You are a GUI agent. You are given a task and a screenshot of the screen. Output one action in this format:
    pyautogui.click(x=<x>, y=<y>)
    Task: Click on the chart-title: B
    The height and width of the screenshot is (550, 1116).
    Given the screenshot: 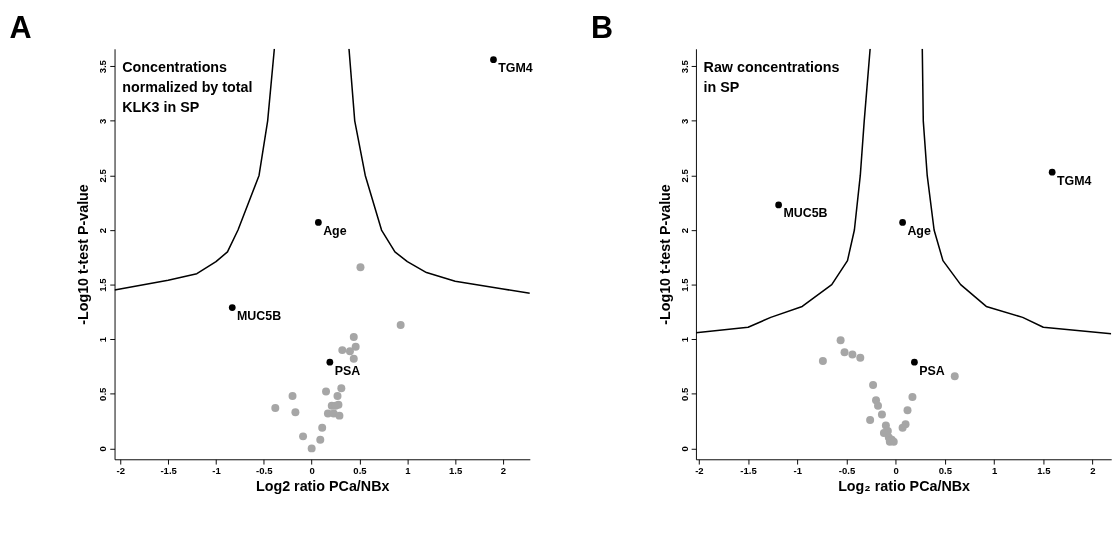 What is the action you would take?
    pyautogui.click(x=601, y=27)
    